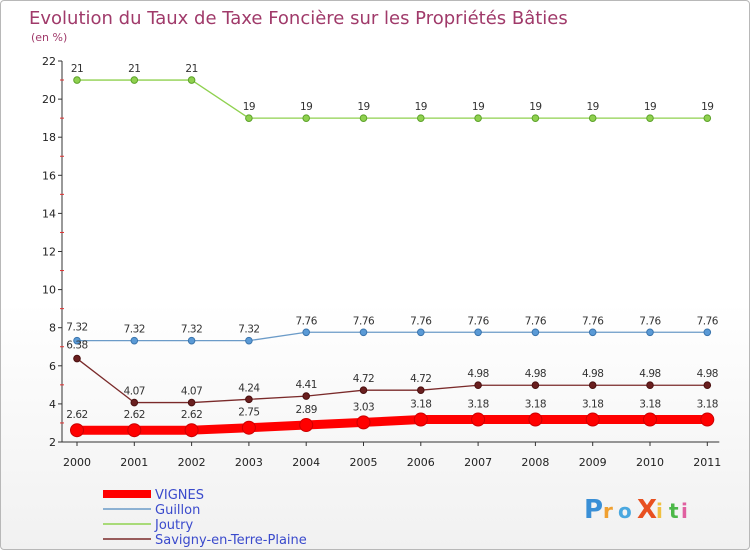 The width and height of the screenshot is (750, 550). Describe the element at coordinates (421, 462) in the screenshot. I see `x-tick-label: 2006` at that location.